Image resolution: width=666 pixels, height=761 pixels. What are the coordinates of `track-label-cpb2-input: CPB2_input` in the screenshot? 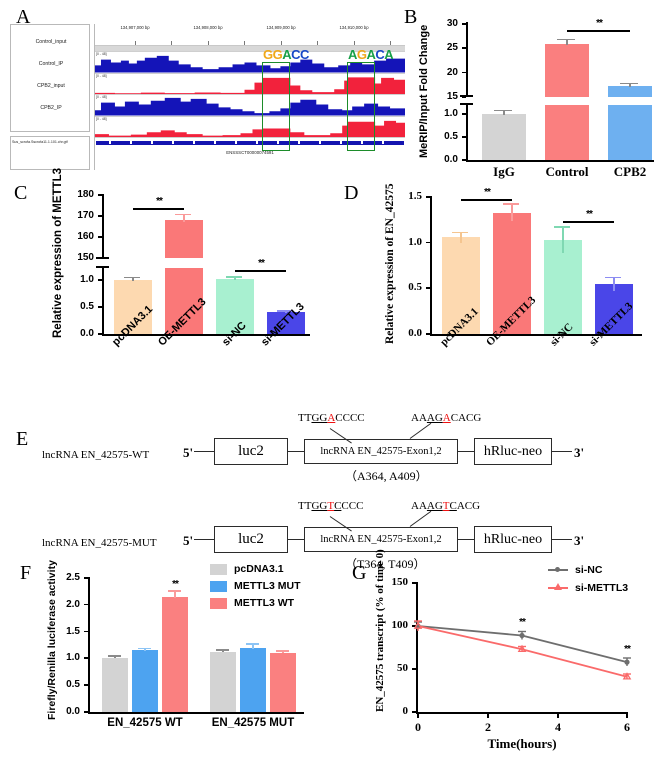 It's located at (51, 86).